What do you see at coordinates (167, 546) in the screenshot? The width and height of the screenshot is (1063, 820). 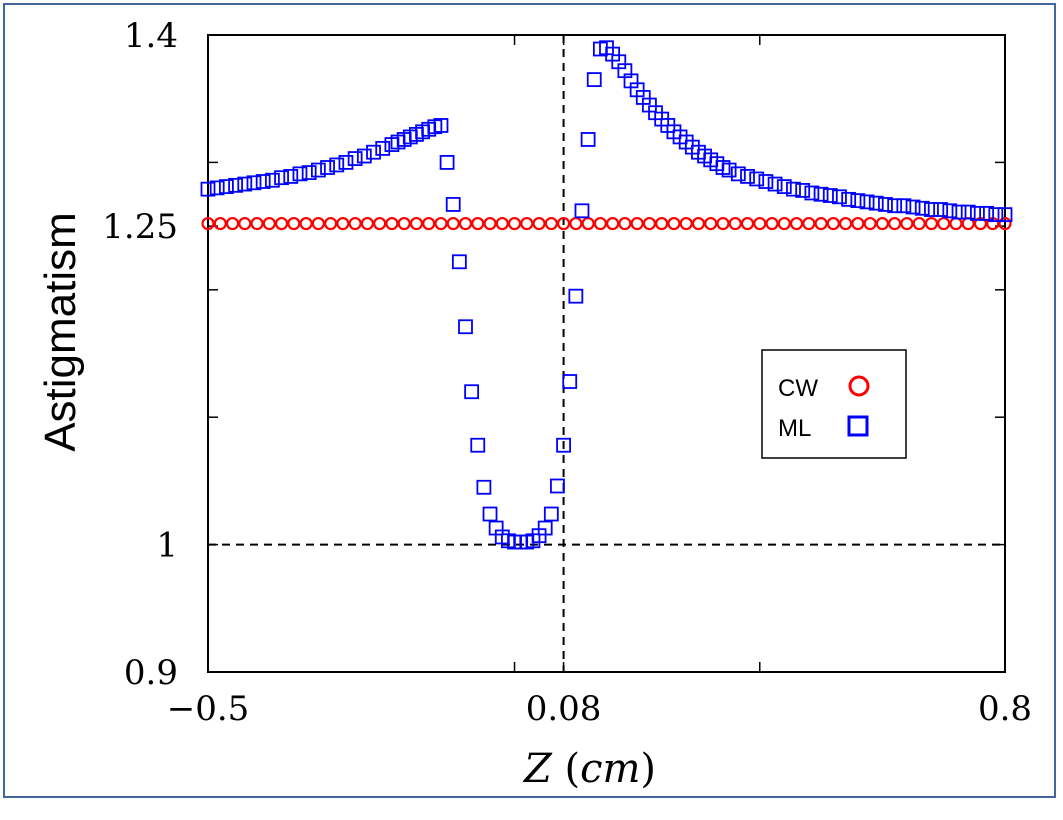 I see `y-tick-label: 1` at bounding box center [167, 546].